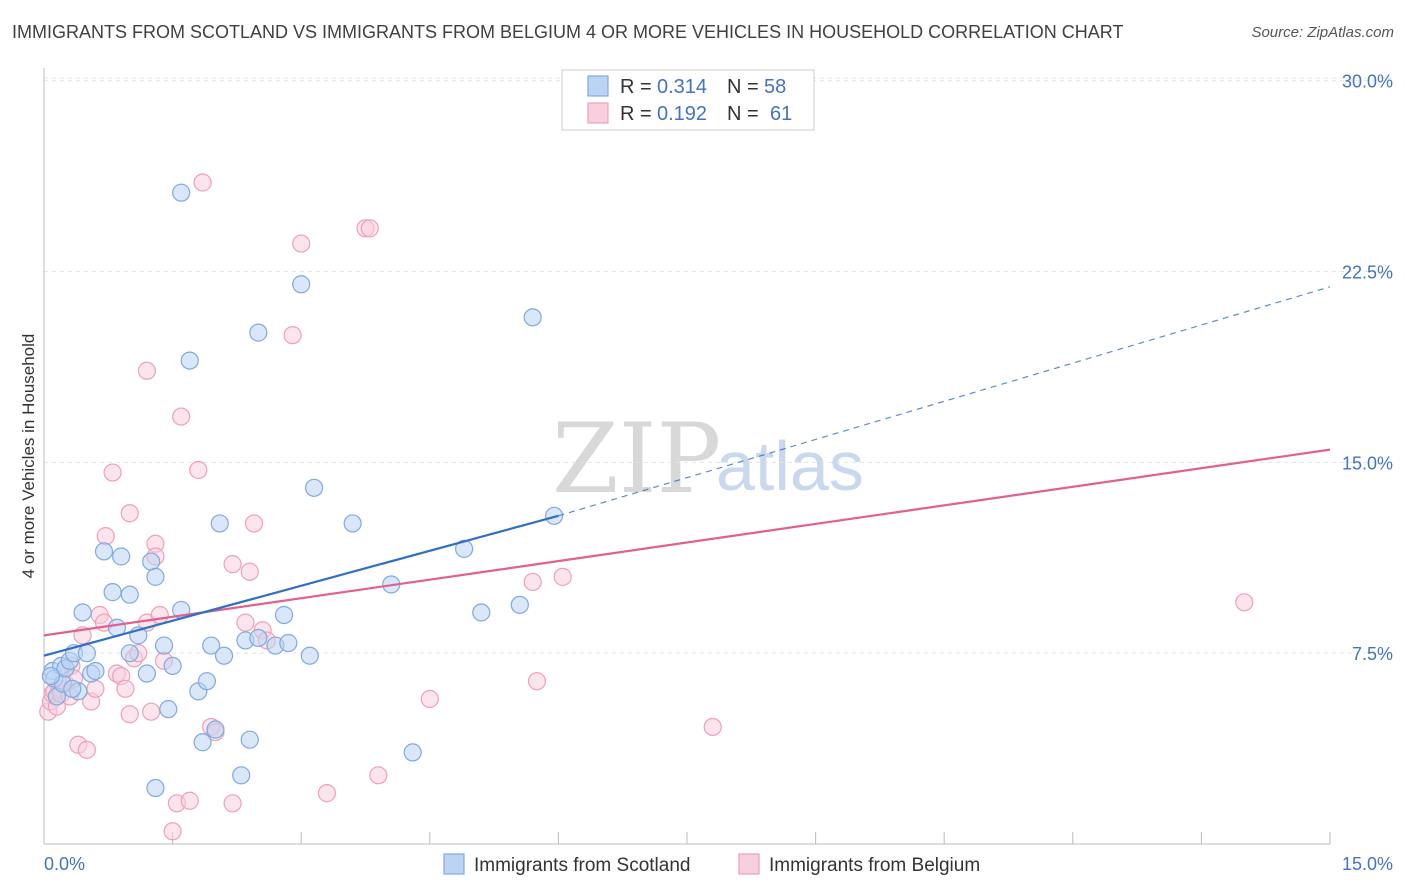 This screenshot has height=892, width=1406. Describe the element at coordinates (688, 100) in the screenshot. I see `legend-box: R = 0.314 N = 58 R = 0.192 N = 61` at that location.